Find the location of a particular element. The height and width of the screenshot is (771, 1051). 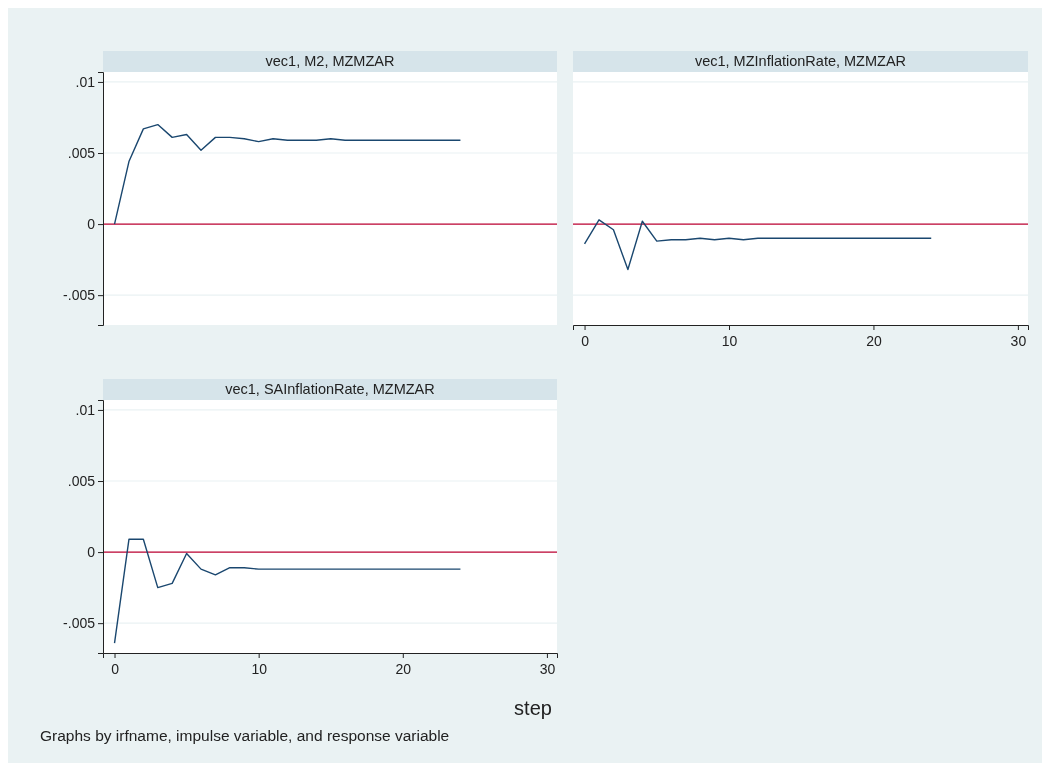

x-axis-title: step is located at coordinates (533, 708).